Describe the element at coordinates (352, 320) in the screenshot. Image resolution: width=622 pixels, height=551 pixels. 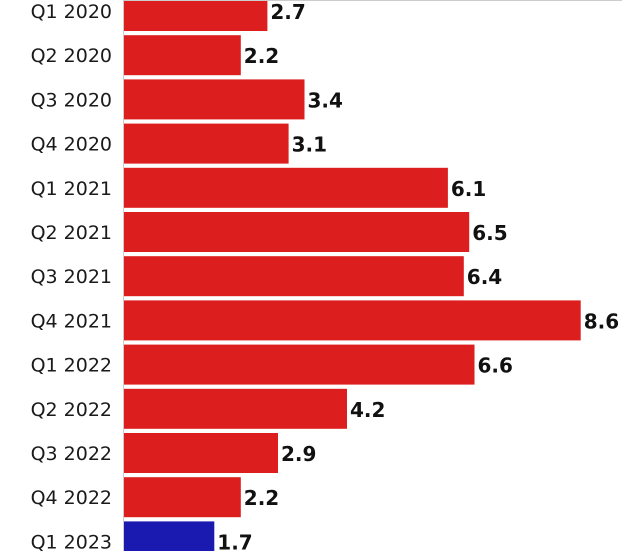
I see `bar-q4-2021` at that location.